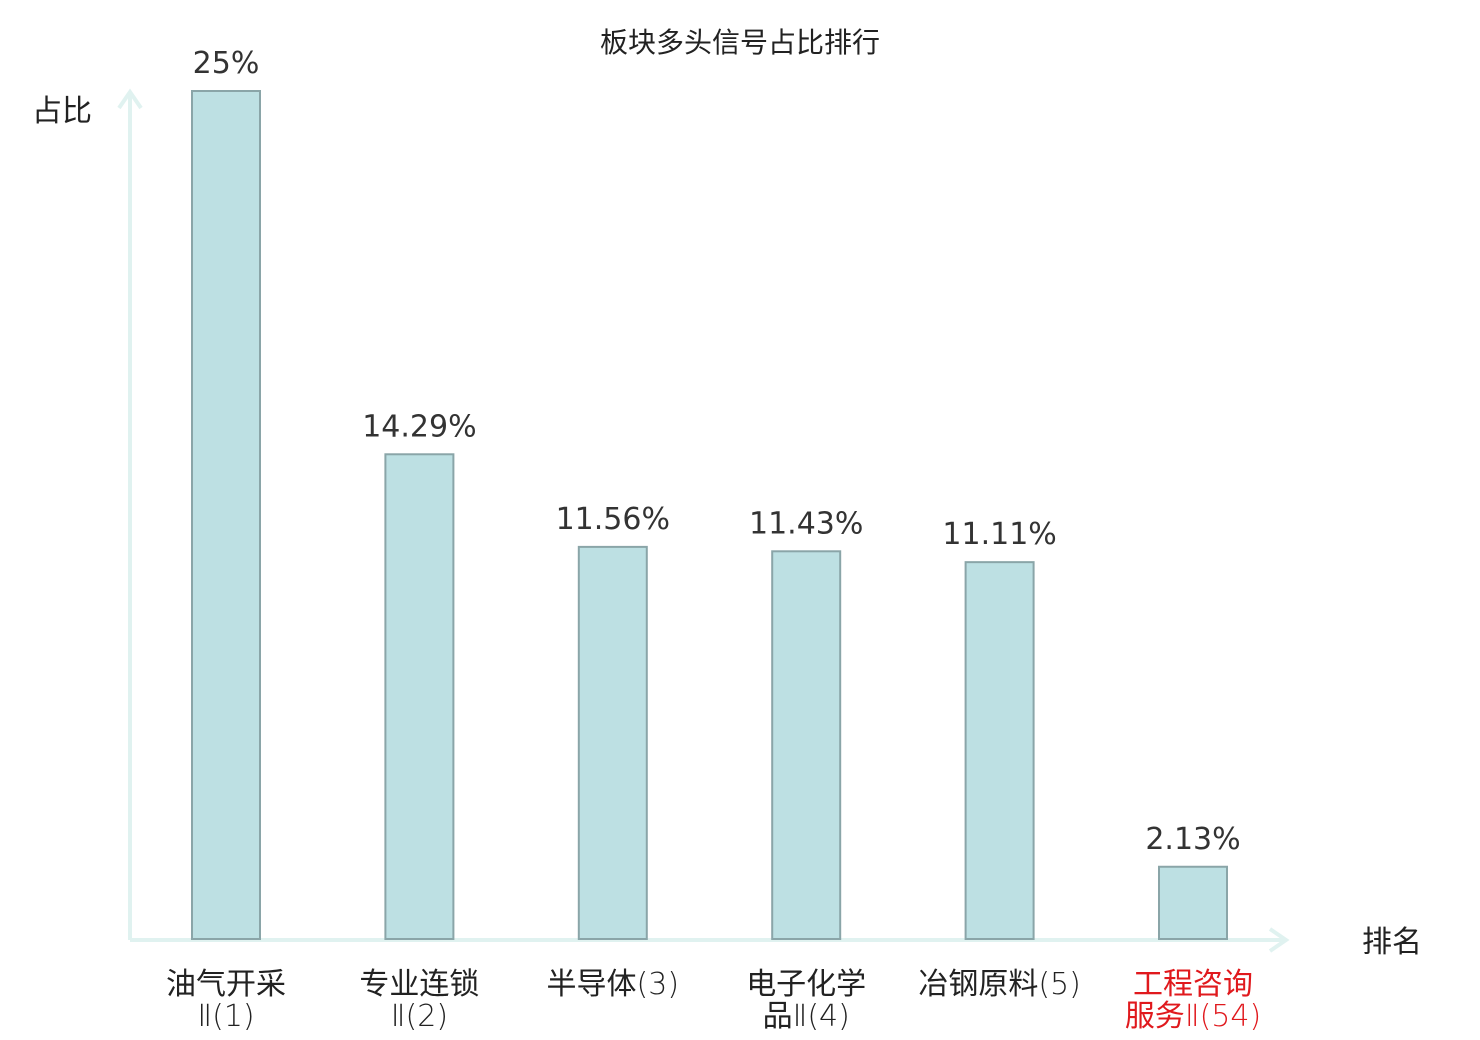  I want to click on chart-title: 板块多头信号占比排行, so click(740, 42).